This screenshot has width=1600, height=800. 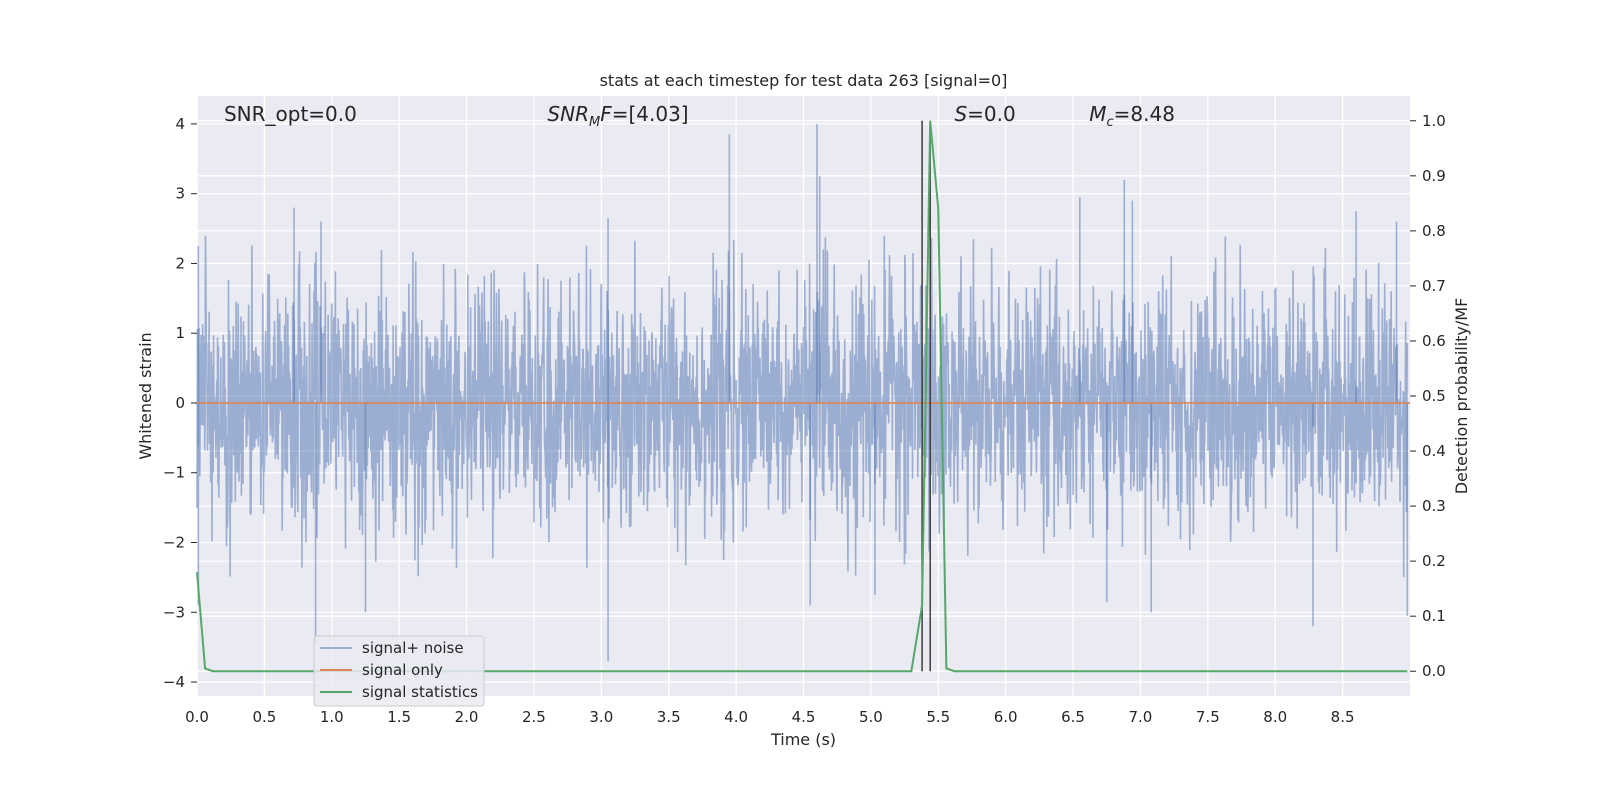 What do you see at coordinates (803, 739) in the screenshot?
I see `x-axis-label: Time (s)` at bounding box center [803, 739].